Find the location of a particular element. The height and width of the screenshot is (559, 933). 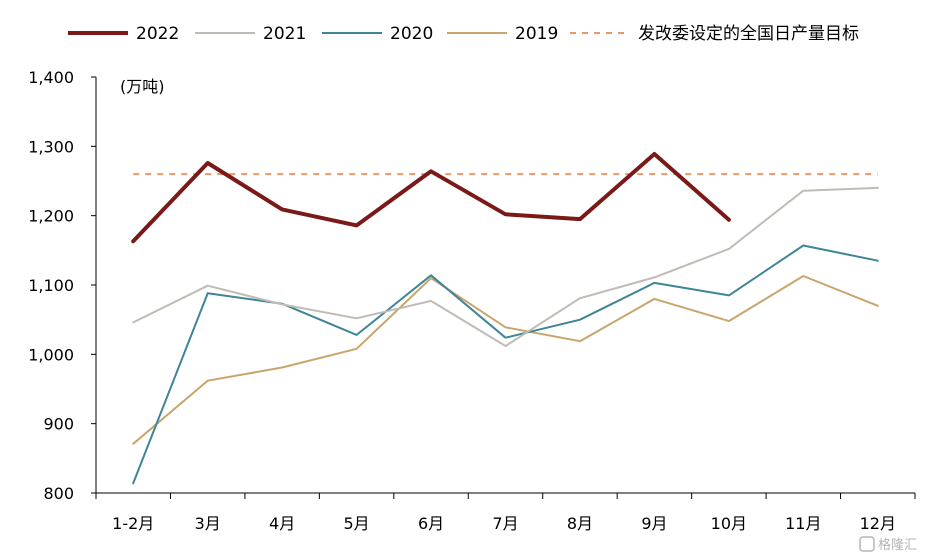

legend-label: 2021 is located at coordinates (284, 34).